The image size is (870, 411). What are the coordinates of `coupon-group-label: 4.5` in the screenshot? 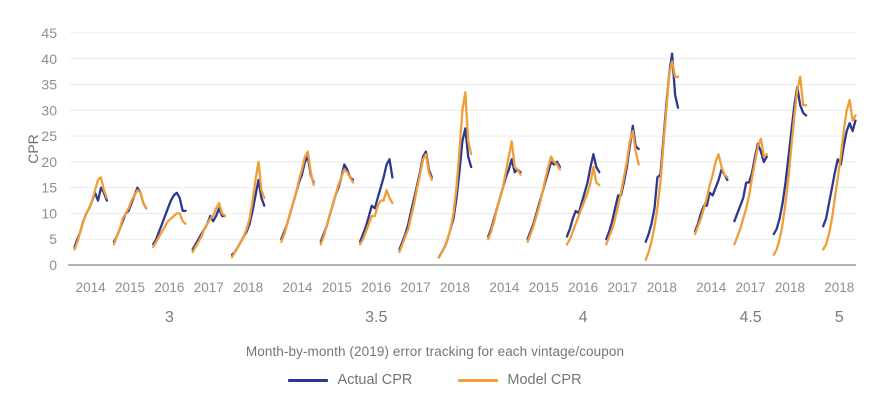 It's located at (750, 317).